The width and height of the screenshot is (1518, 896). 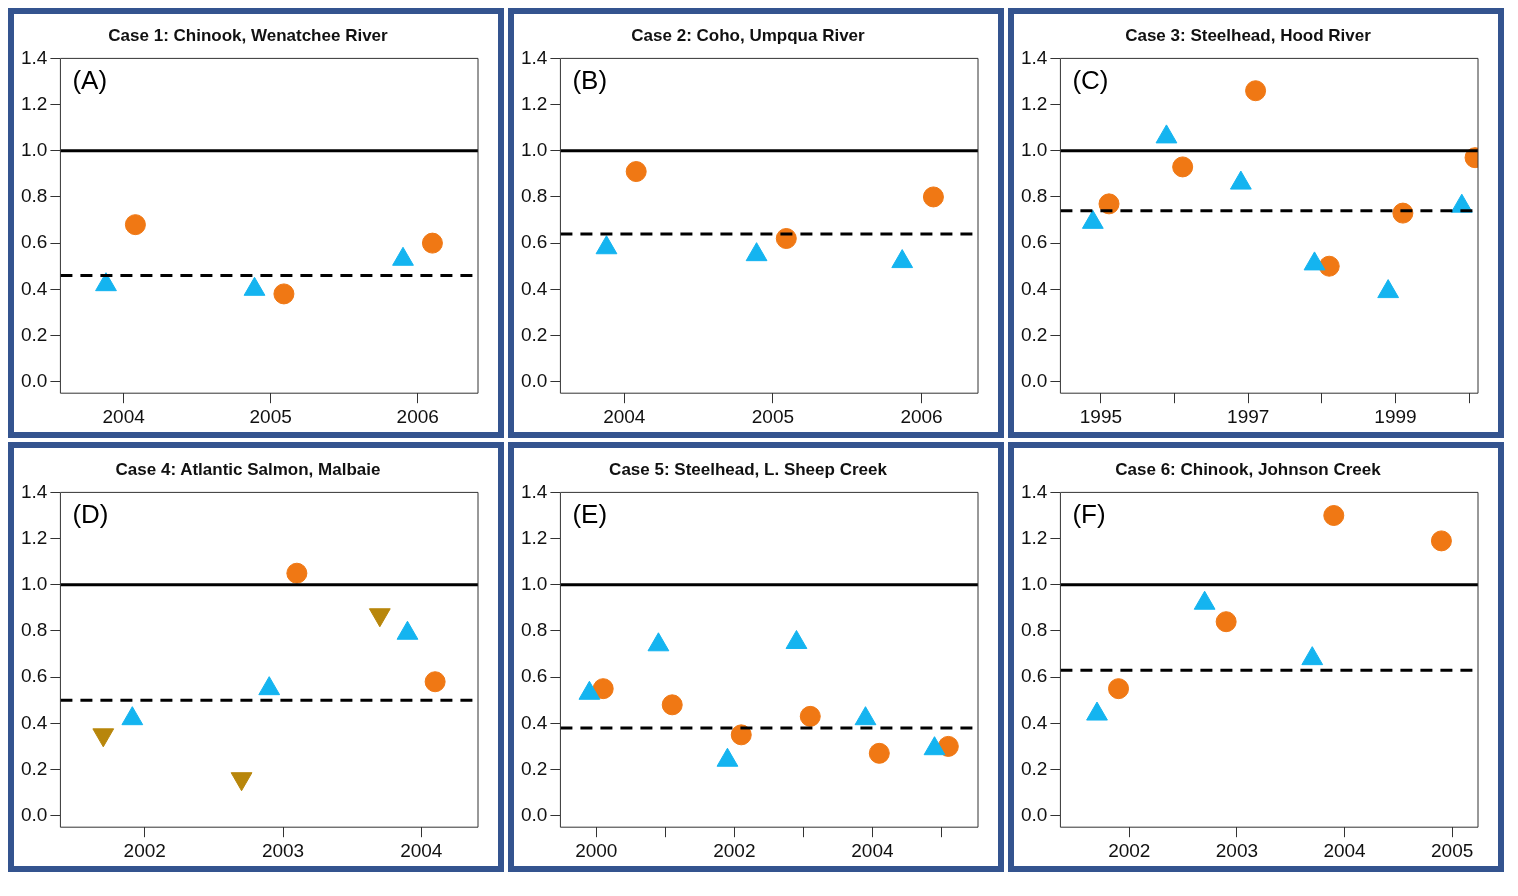 What do you see at coordinates (1101, 416) in the screenshot?
I see `x-tick-label: 1995` at bounding box center [1101, 416].